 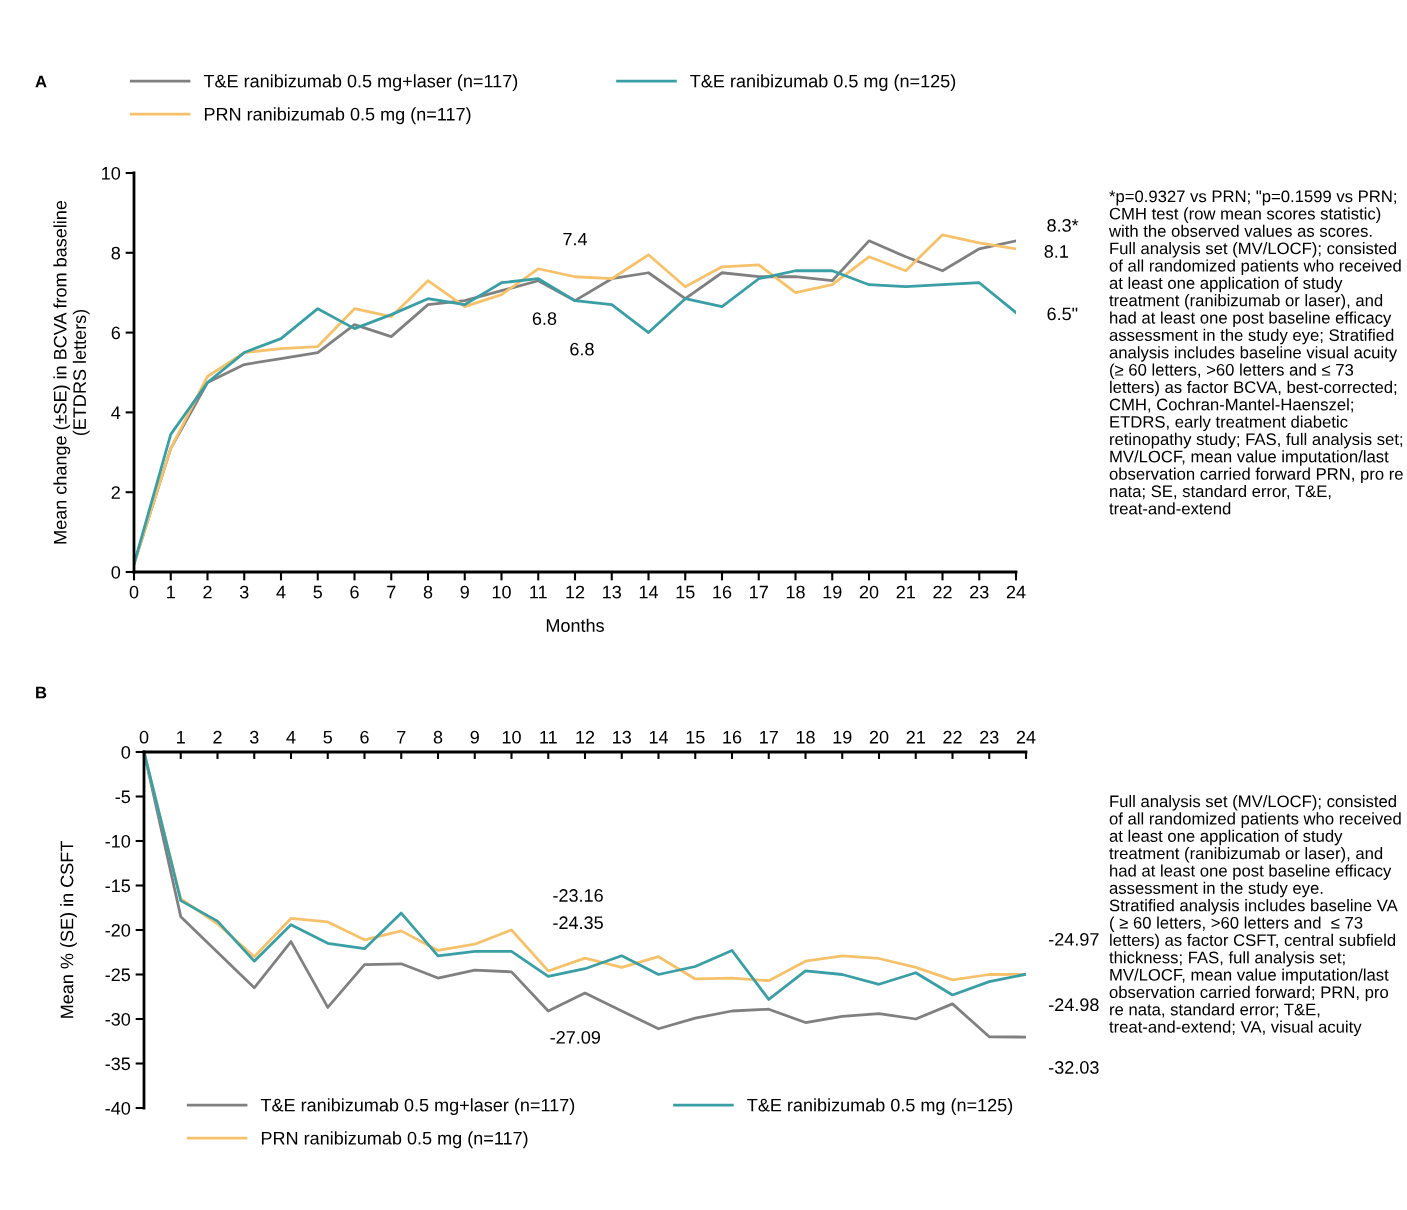 What do you see at coordinates (575, 239) in the screenshot?
I see `data-label: 7.4` at bounding box center [575, 239].